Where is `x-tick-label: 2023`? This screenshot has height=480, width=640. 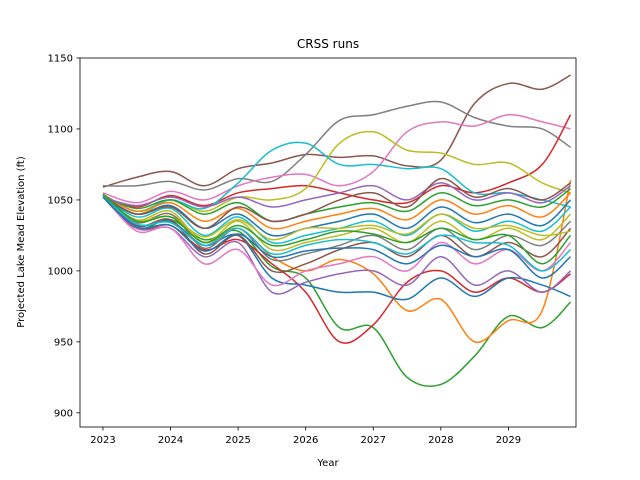
x-tick-label: 2023 is located at coordinates (102, 440).